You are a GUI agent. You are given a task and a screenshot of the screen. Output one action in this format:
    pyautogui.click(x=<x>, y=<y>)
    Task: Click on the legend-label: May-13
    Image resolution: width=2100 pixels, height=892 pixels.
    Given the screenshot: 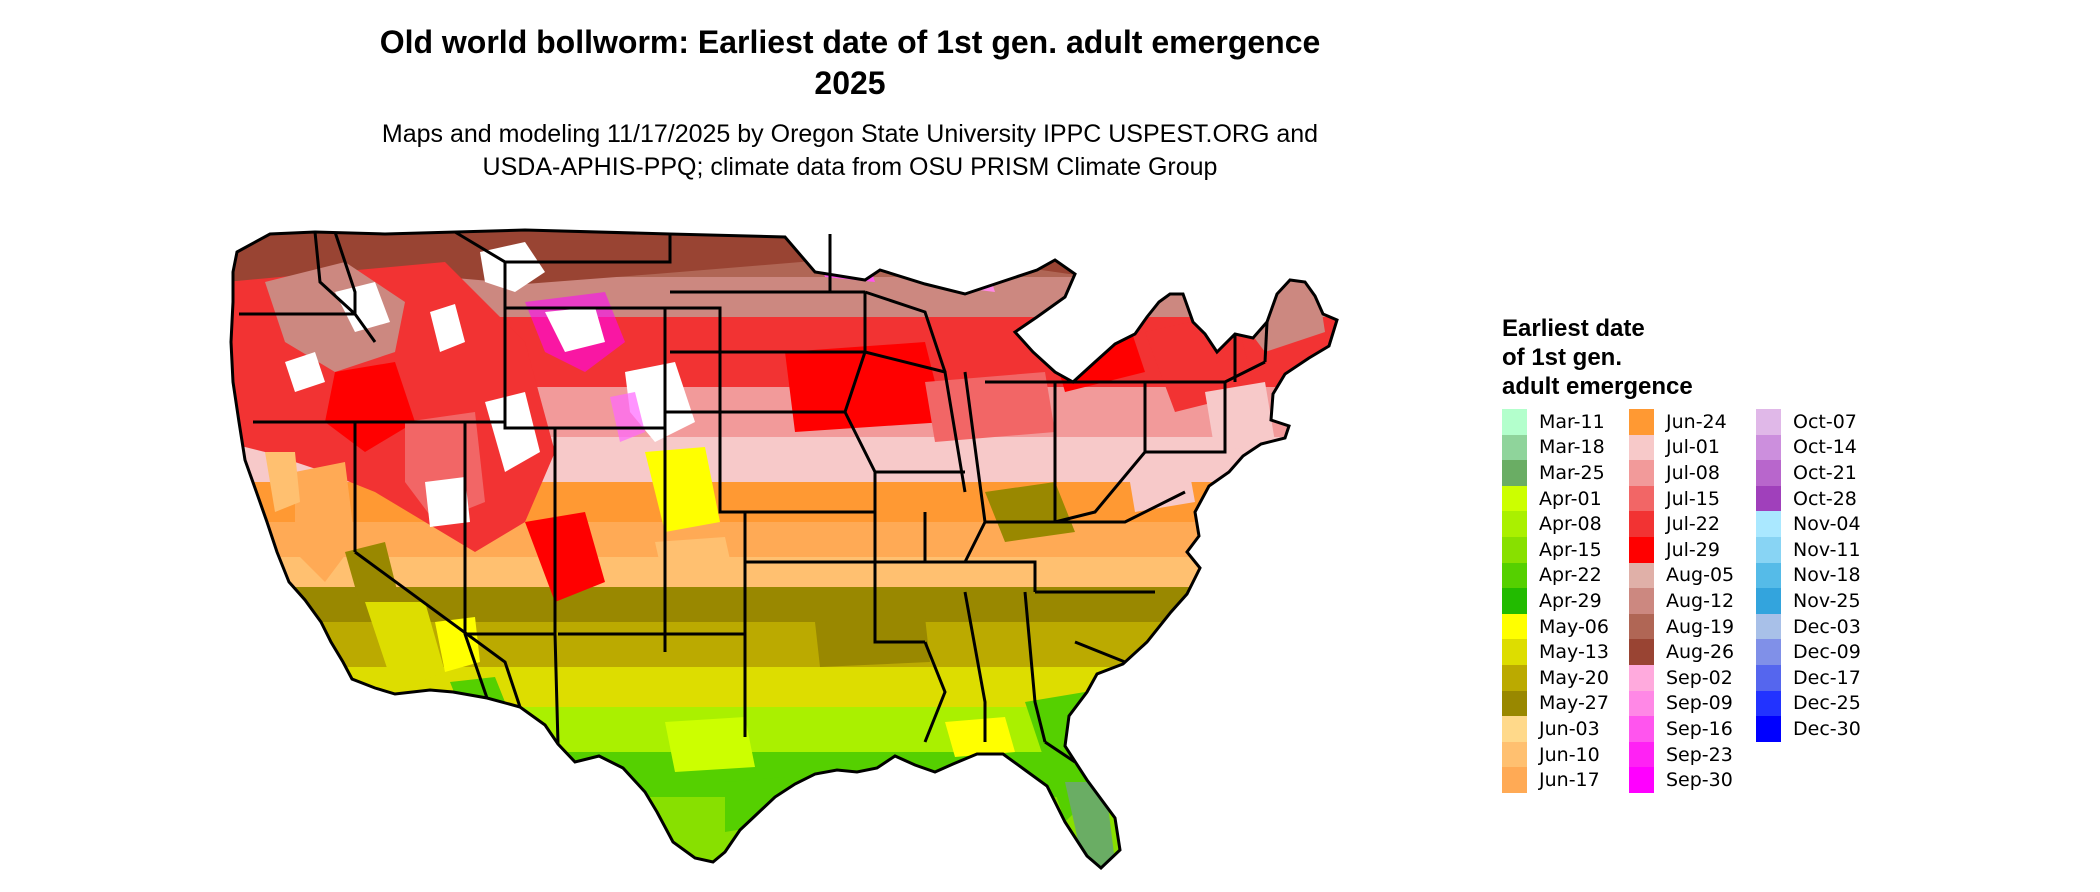 What is the action you would take?
    pyautogui.click(x=1574, y=652)
    